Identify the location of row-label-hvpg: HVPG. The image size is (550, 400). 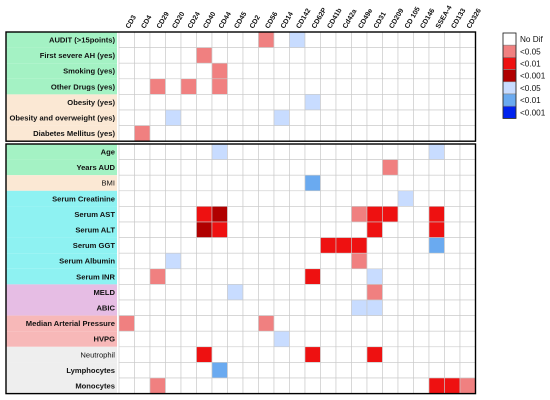
(104, 339).